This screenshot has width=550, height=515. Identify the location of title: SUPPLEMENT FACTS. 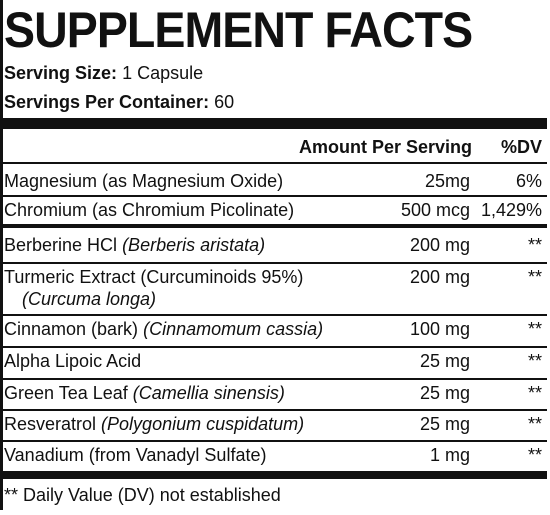
(238, 30).